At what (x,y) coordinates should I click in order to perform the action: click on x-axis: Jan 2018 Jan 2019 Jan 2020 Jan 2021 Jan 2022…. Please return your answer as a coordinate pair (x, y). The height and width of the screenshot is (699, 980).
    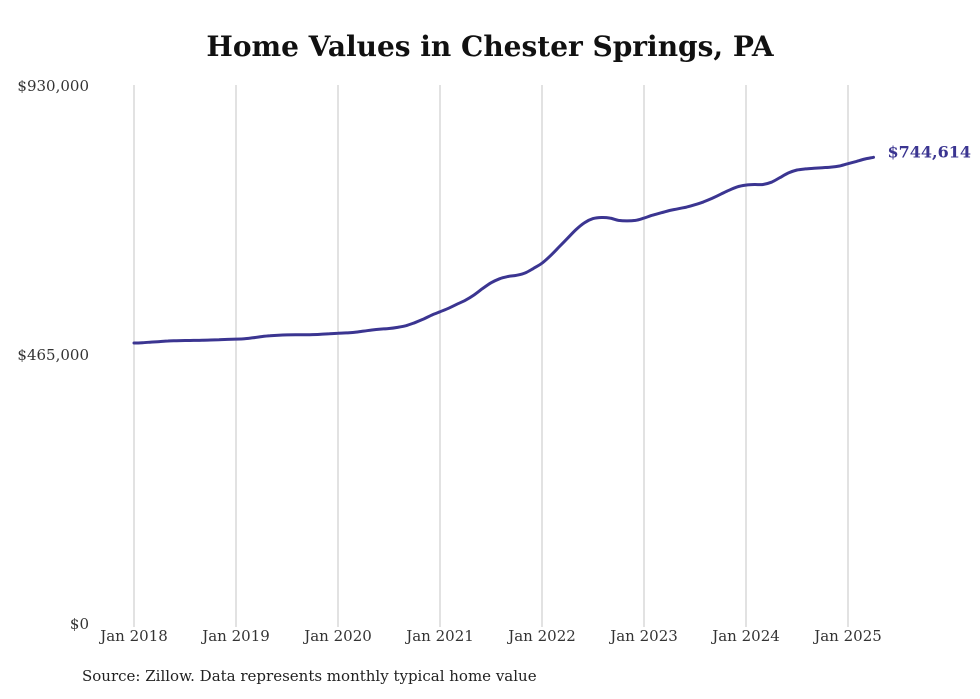
    Looking at the image, I should click on (490, 636).